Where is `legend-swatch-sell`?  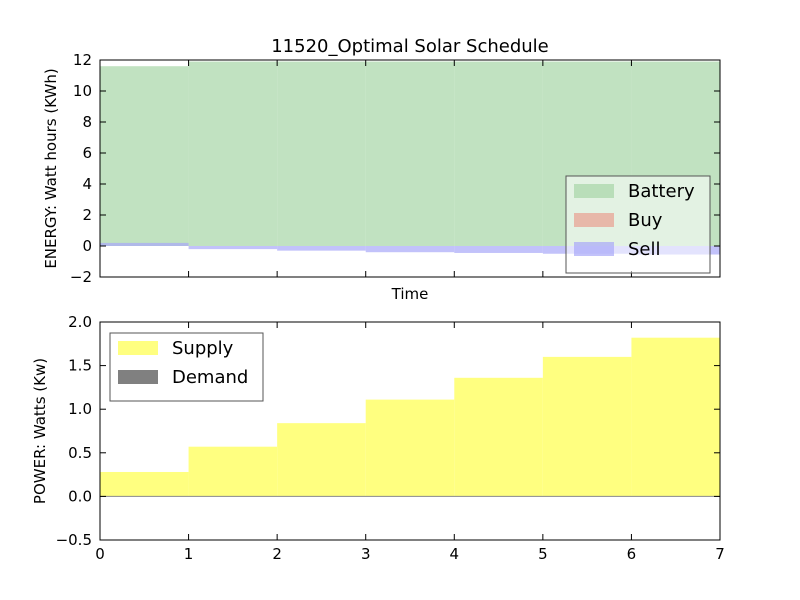 legend-swatch-sell is located at coordinates (594, 249).